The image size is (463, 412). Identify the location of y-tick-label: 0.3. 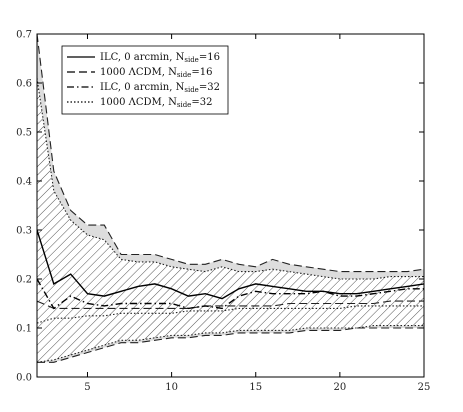
(24, 231).